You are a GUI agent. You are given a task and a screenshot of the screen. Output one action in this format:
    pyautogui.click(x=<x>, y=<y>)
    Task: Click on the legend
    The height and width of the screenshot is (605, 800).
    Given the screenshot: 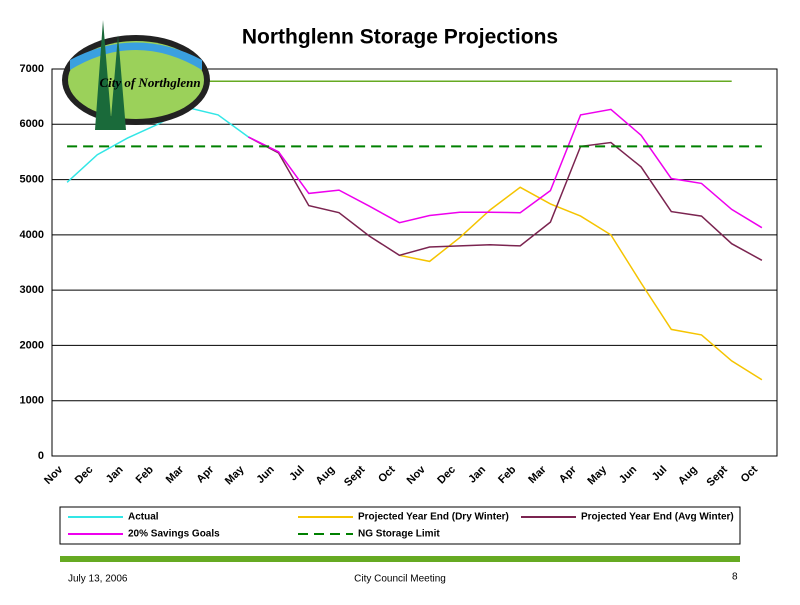 What is the action you would take?
    pyautogui.click(x=400, y=525)
    